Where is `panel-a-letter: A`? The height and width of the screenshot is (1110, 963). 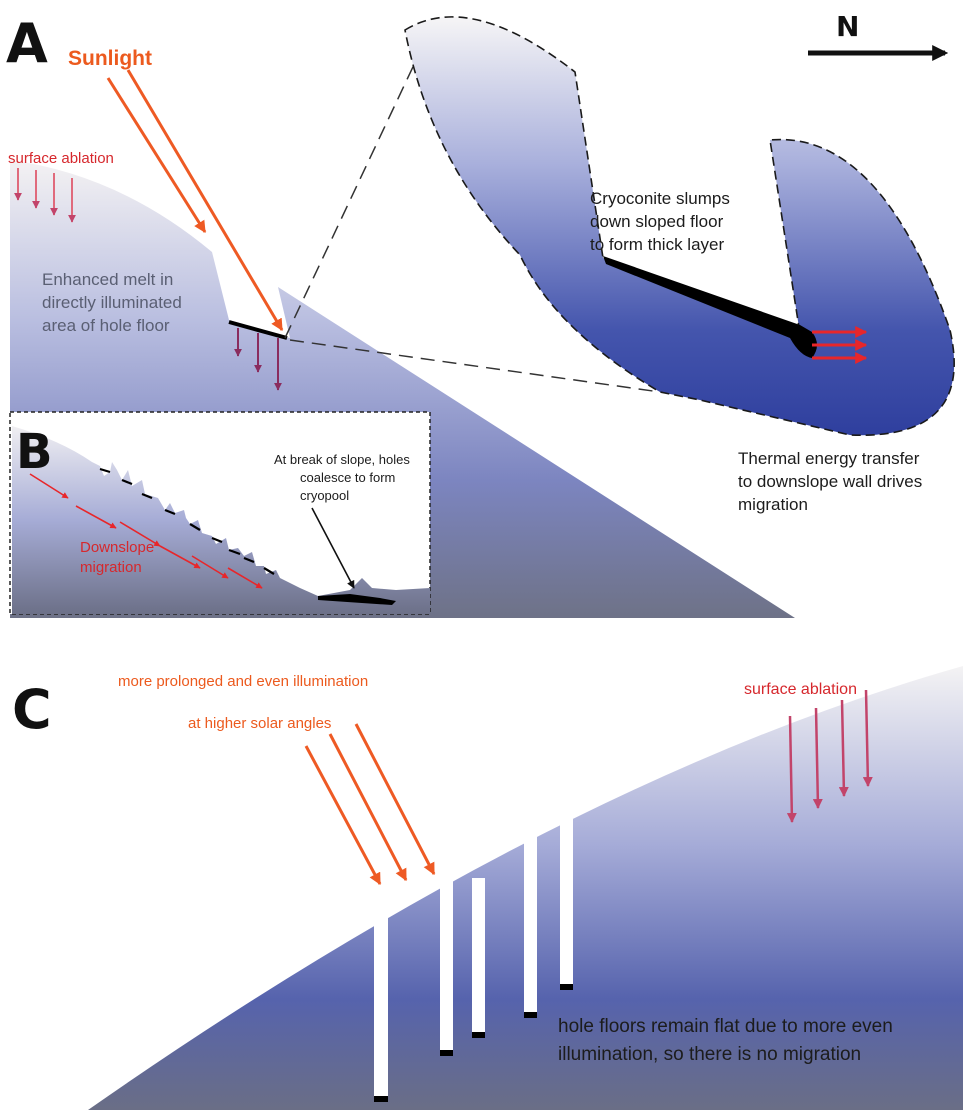 panel-a-letter: A is located at coordinates (27, 43).